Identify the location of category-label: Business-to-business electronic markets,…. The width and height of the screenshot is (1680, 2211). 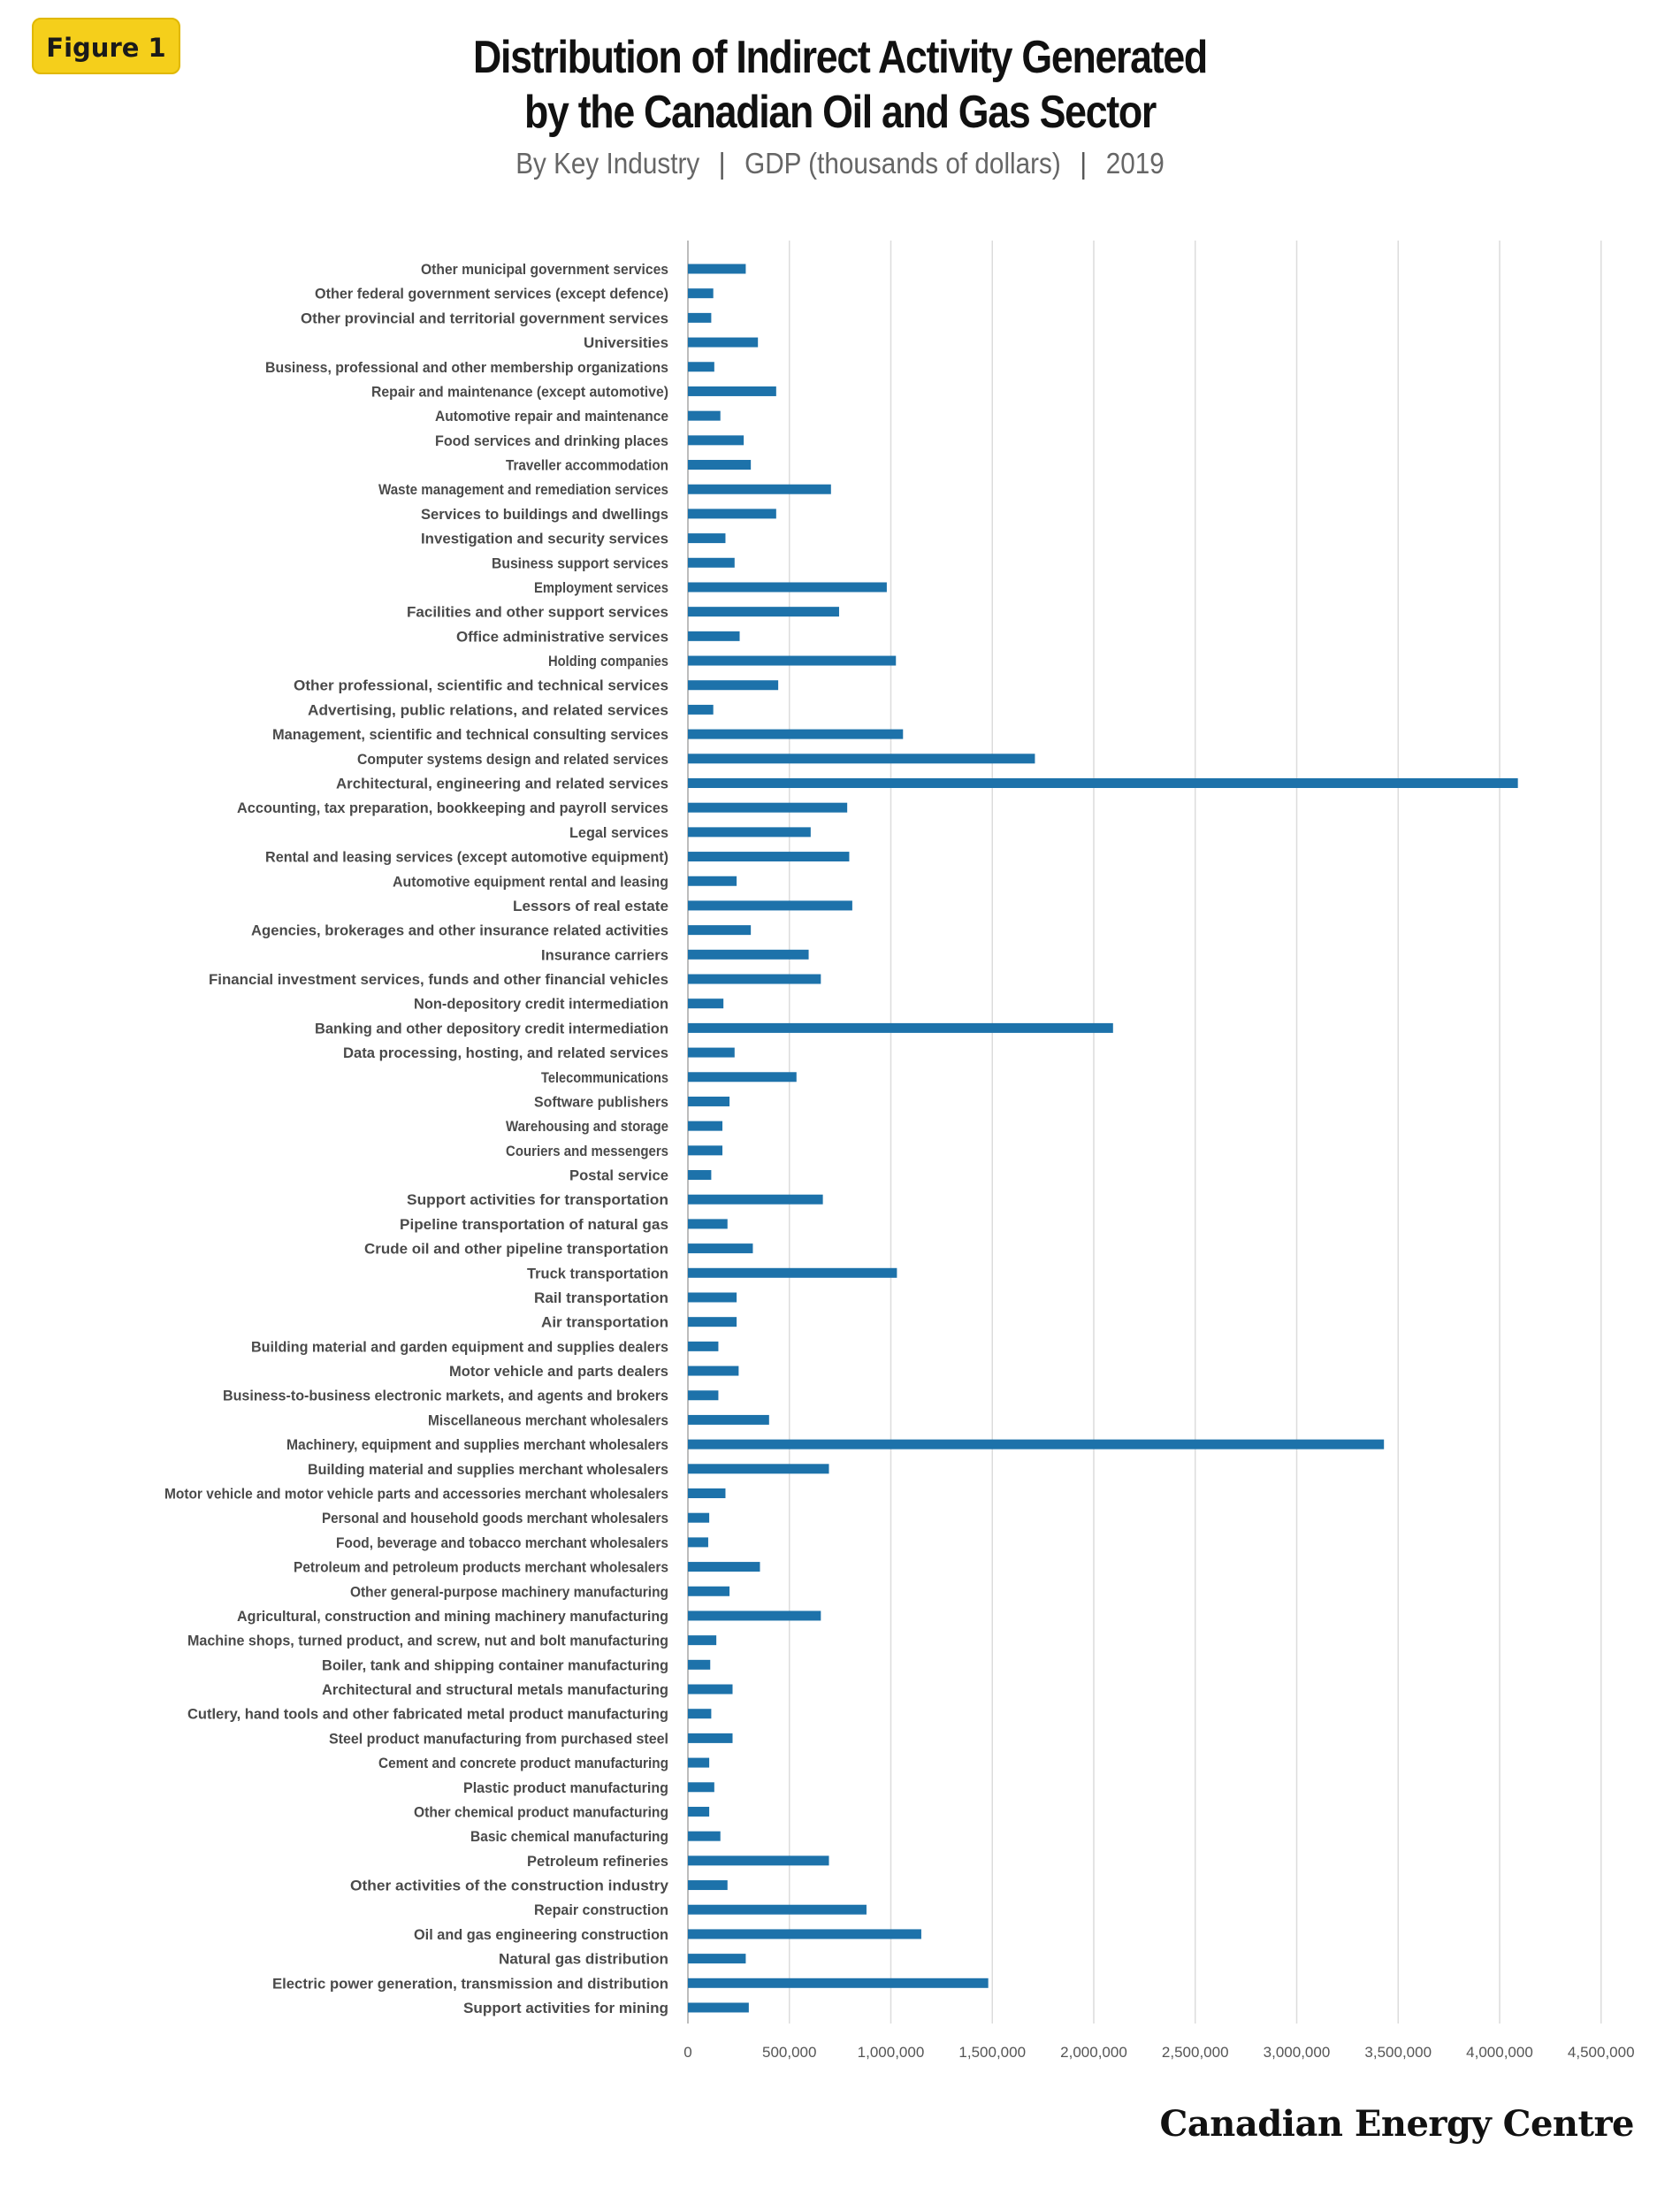
(445, 1396).